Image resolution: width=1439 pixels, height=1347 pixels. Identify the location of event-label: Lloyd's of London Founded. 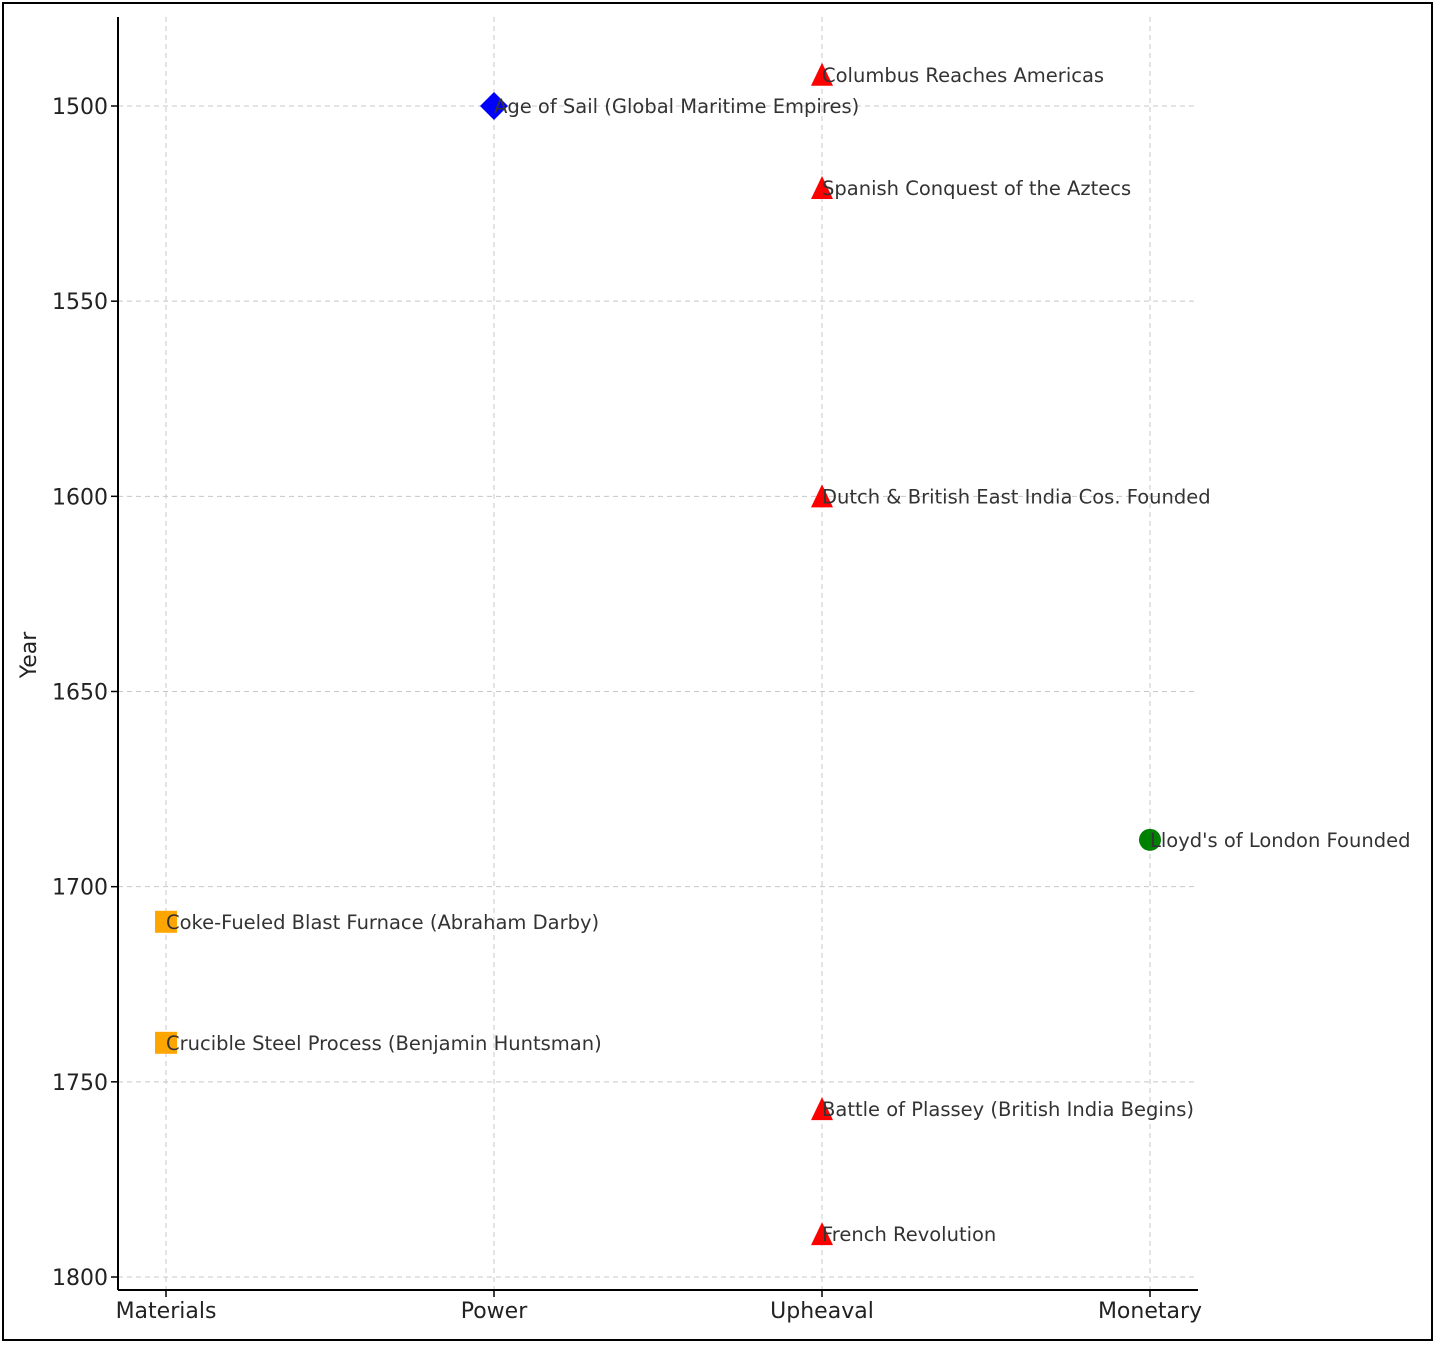
(1280, 840).